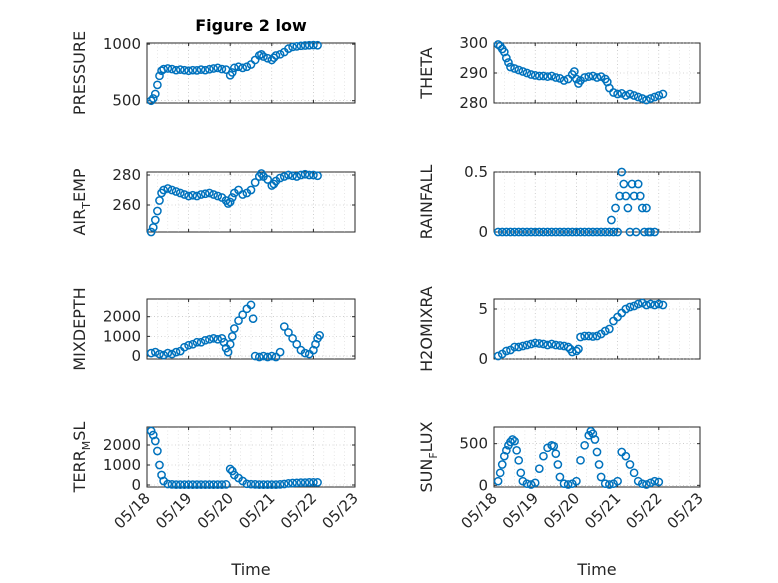 This screenshot has width=778, height=583. What do you see at coordinates (79, 431) in the screenshot?
I see `y-axis-label-rest: SL` at bounding box center [79, 431].